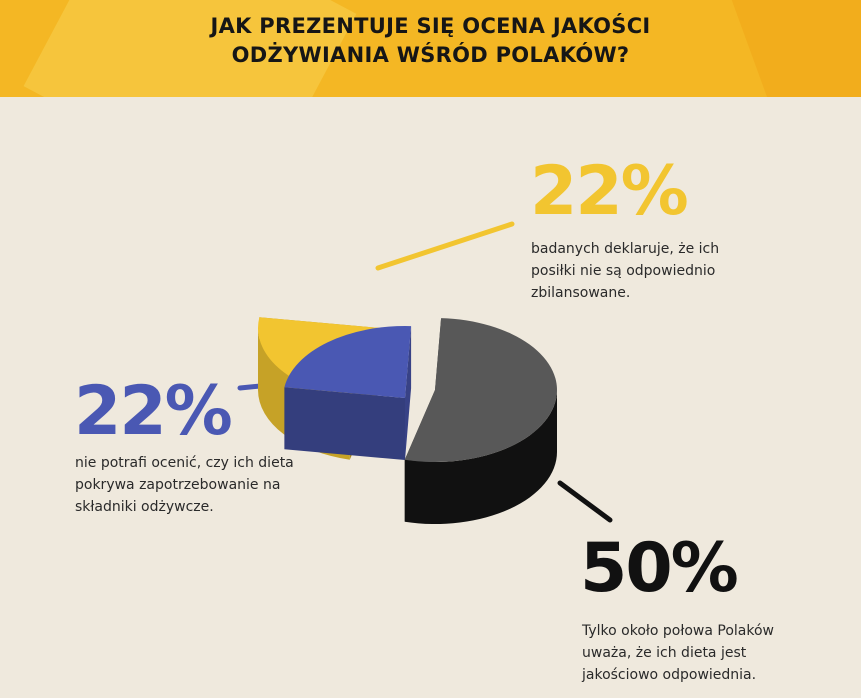 This screenshot has width=861, height=698. I want to click on desc-line: posiłki nie są odpowiednio, so click(623, 271).